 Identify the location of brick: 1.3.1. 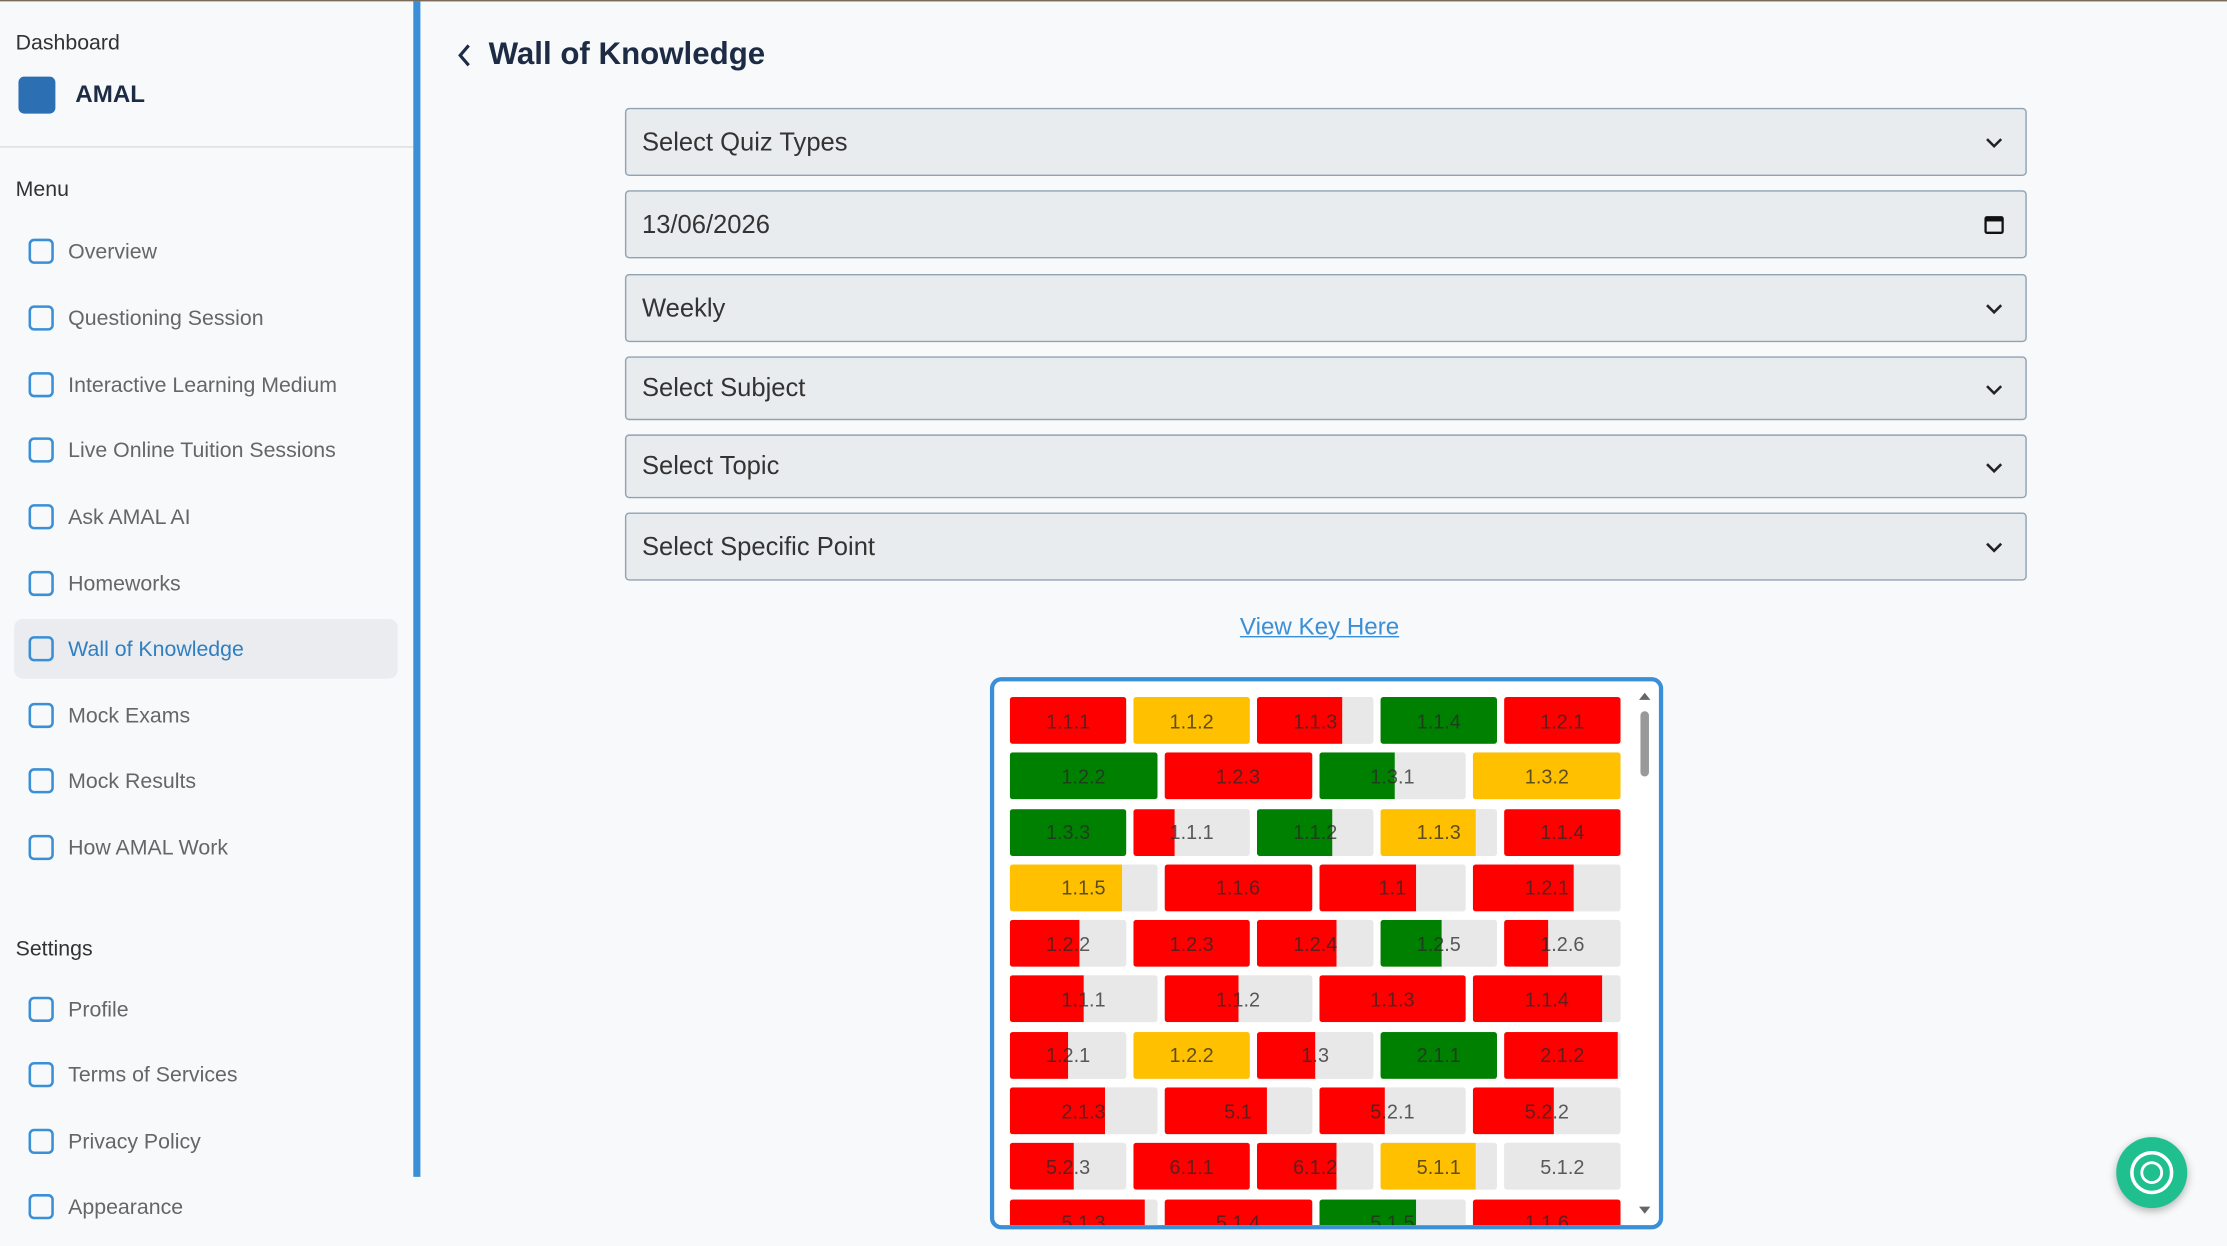
(1392, 776).